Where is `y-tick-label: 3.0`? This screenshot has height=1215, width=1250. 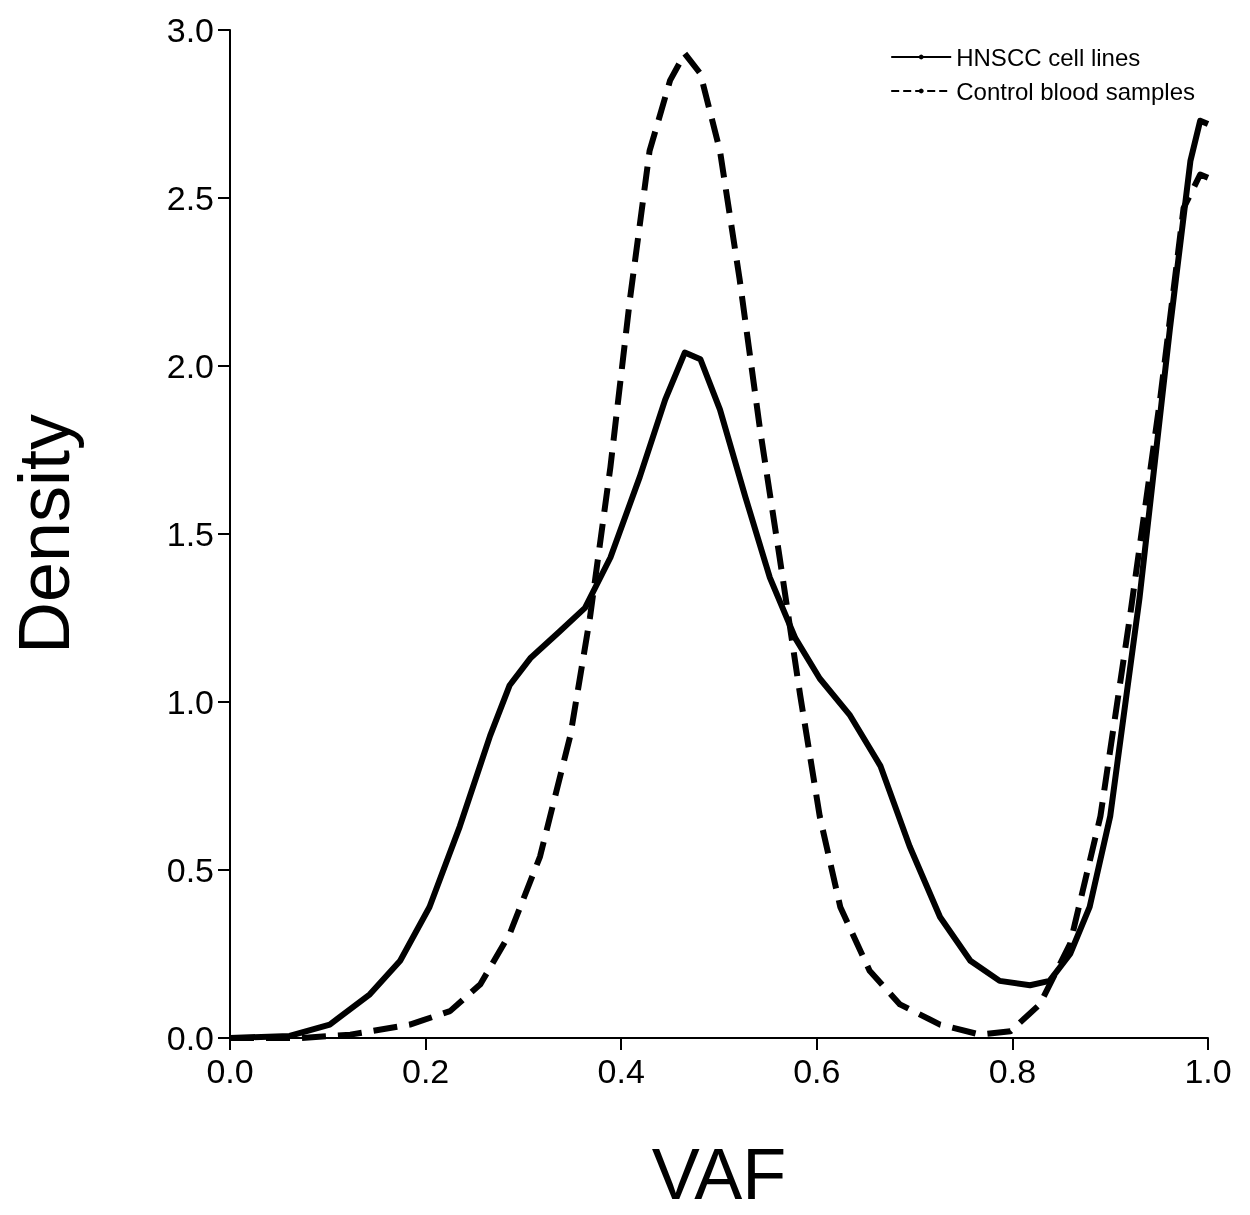 y-tick-label: 3.0 is located at coordinates (190, 30).